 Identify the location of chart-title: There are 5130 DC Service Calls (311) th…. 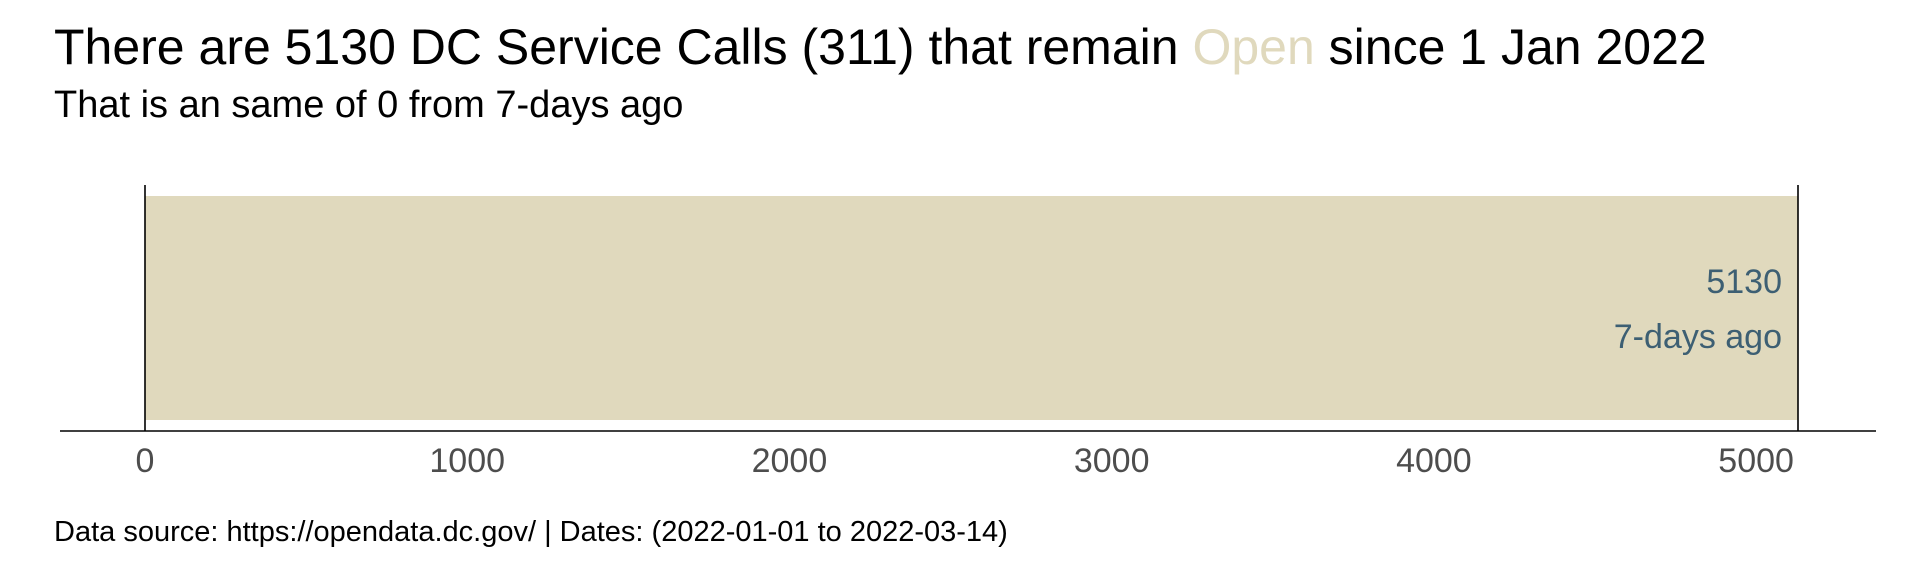
(880, 47).